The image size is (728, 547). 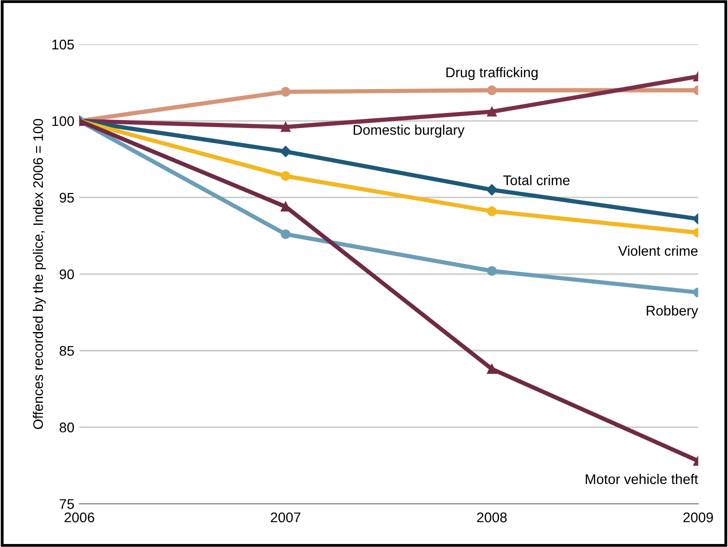 What do you see at coordinates (39, 274) in the screenshot?
I see `y-axis-title: Offences recorded by the police, Index 2006 = 100` at bounding box center [39, 274].